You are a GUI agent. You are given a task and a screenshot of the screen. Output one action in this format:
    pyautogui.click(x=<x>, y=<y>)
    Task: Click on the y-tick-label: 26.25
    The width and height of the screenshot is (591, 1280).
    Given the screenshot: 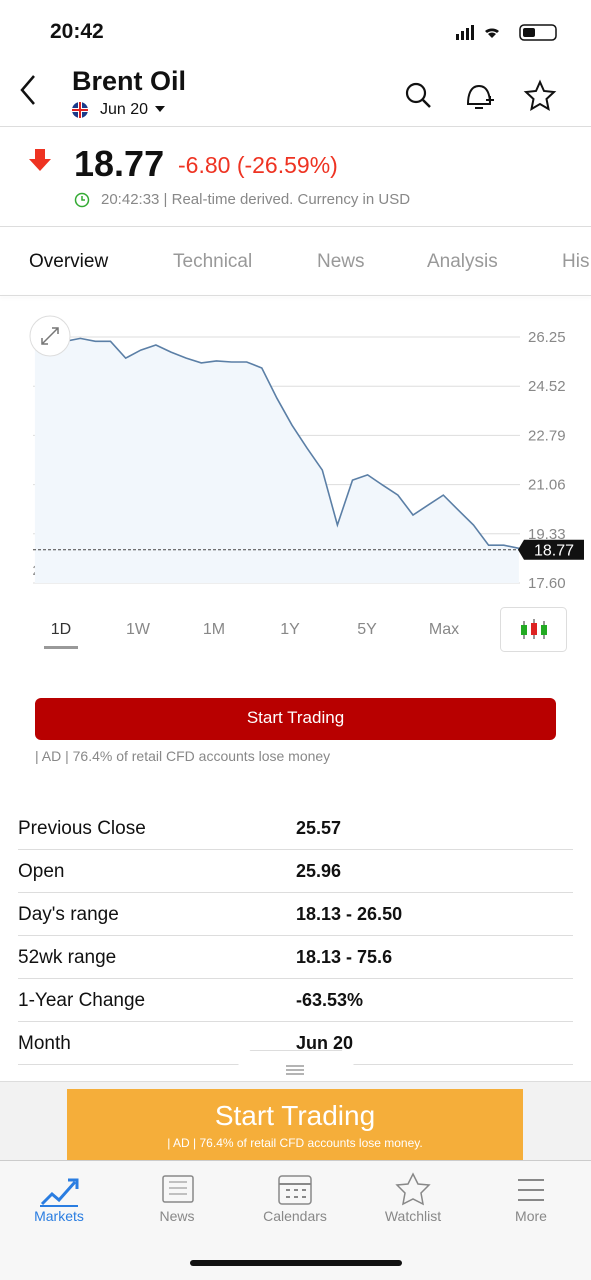 What is the action you would take?
    pyautogui.click(x=547, y=337)
    